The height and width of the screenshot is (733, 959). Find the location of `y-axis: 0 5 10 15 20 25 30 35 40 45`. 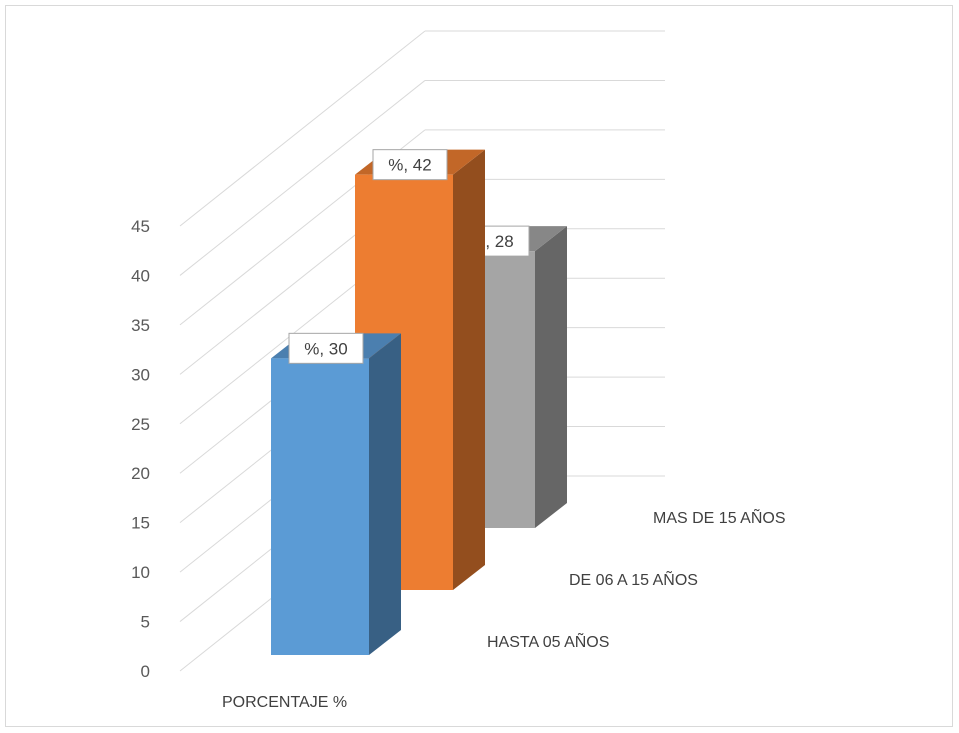

y-axis: 0 5 10 15 20 25 30 35 40 45 is located at coordinates (140, 449).